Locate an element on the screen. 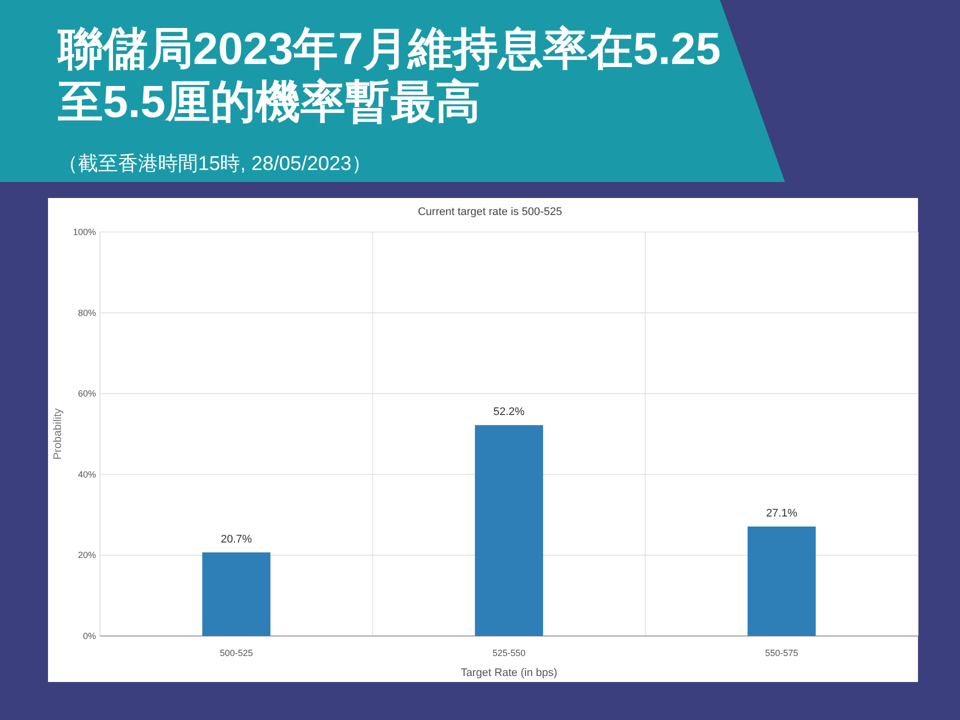 This screenshot has height=720, width=960. x-tick-label: 525-550 is located at coordinates (509, 653).